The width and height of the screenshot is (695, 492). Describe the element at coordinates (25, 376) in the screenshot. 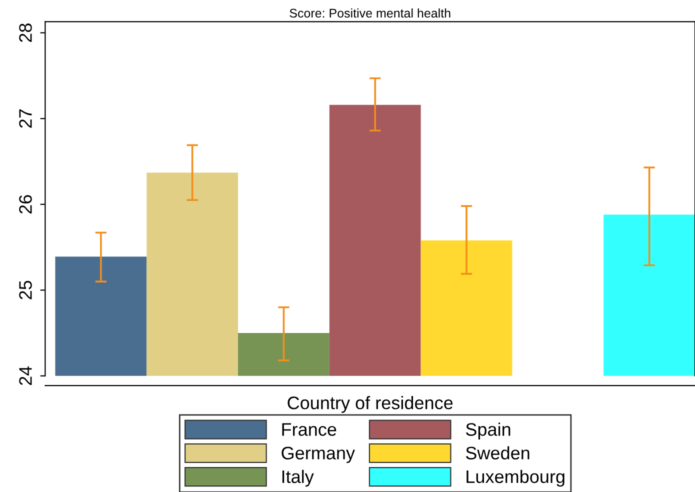

I see `y-tick-label: 24` at that location.